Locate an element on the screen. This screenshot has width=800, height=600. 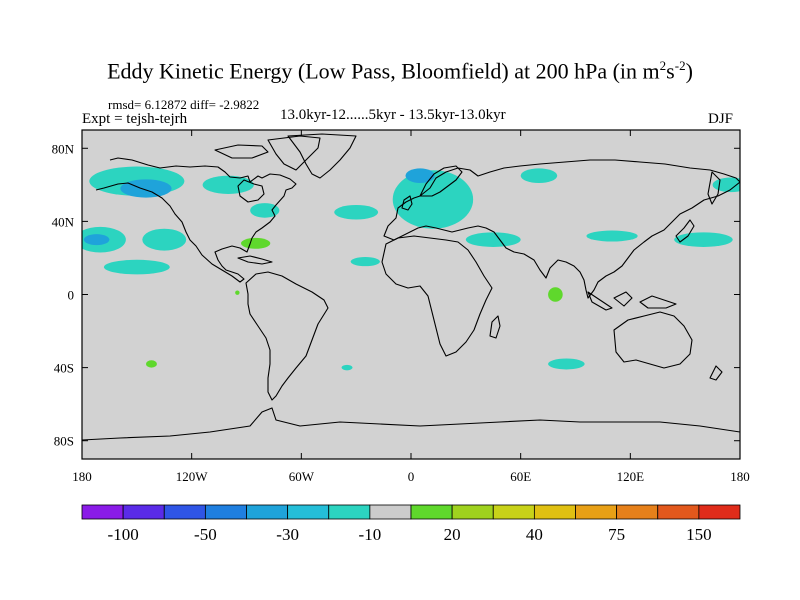
anomaly-south-pacific-positive is located at coordinates (151, 364).